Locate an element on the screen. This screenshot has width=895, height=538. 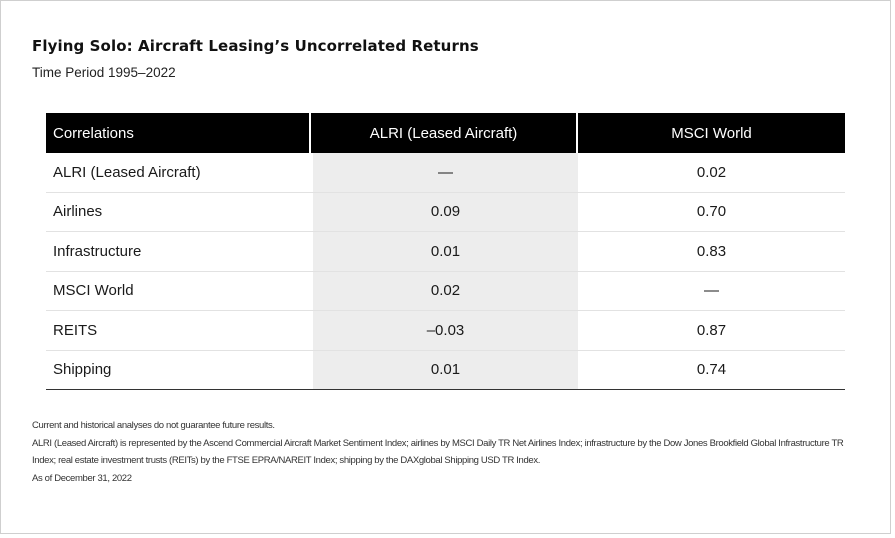
row-label: MSCI World is located at coordinates (93, 291).